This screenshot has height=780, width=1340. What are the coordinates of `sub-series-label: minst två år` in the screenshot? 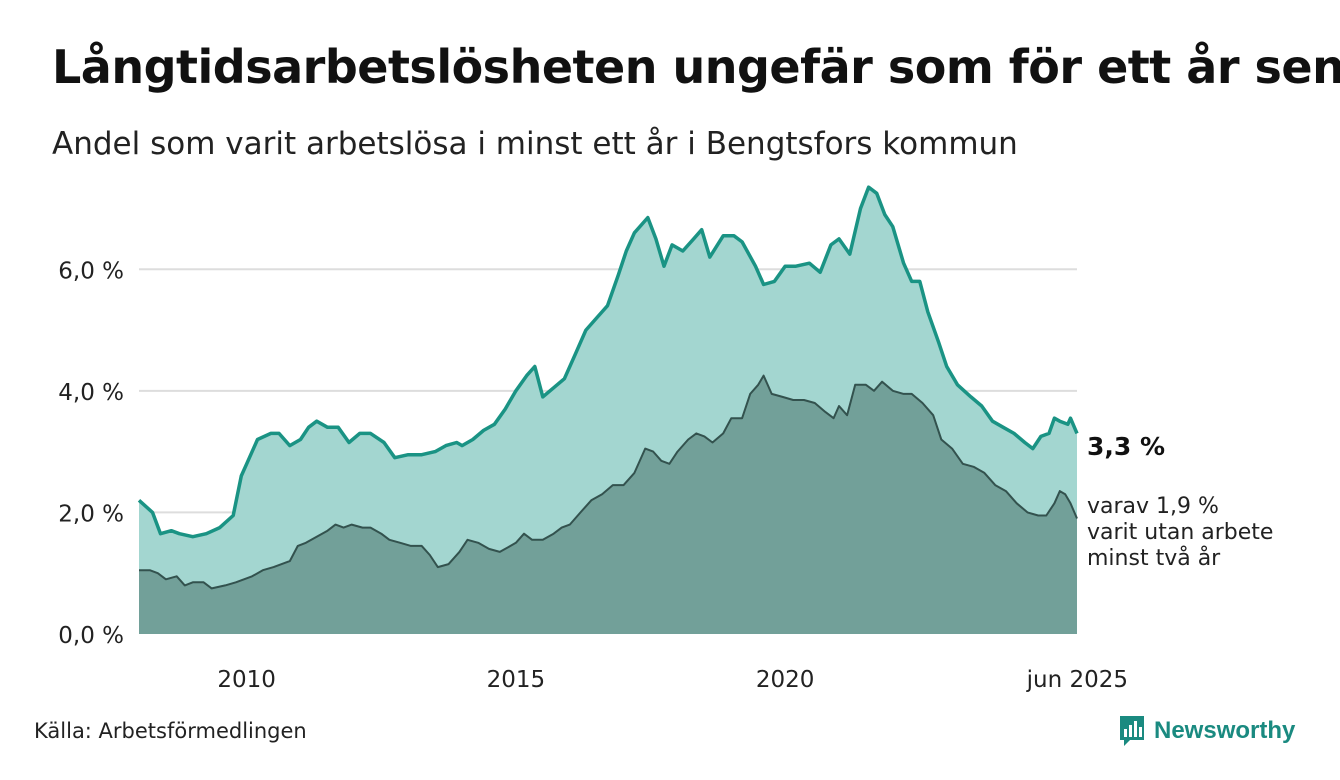 It's located at (1154, 558).